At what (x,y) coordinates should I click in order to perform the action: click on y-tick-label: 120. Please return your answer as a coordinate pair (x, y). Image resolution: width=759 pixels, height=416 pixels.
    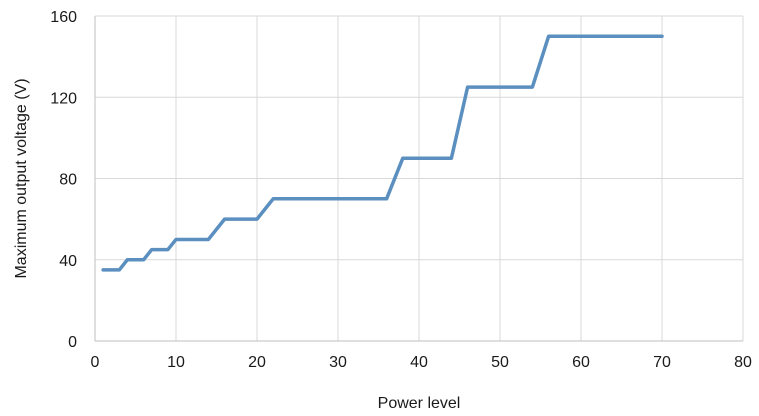
    Looking at the image, I should click on (63, 98).